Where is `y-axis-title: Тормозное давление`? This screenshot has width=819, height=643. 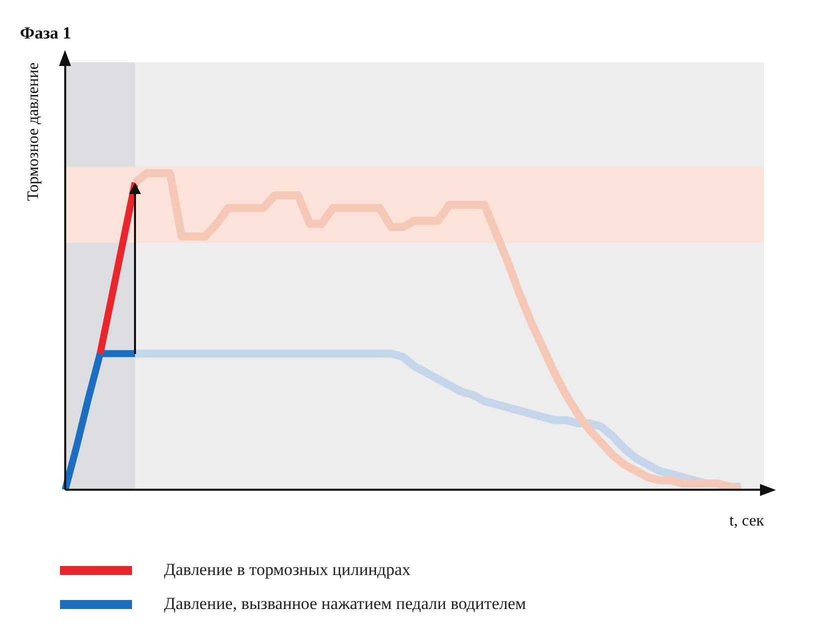
y-axis-title: Тормозное давление is located at coordinates (33, 131).